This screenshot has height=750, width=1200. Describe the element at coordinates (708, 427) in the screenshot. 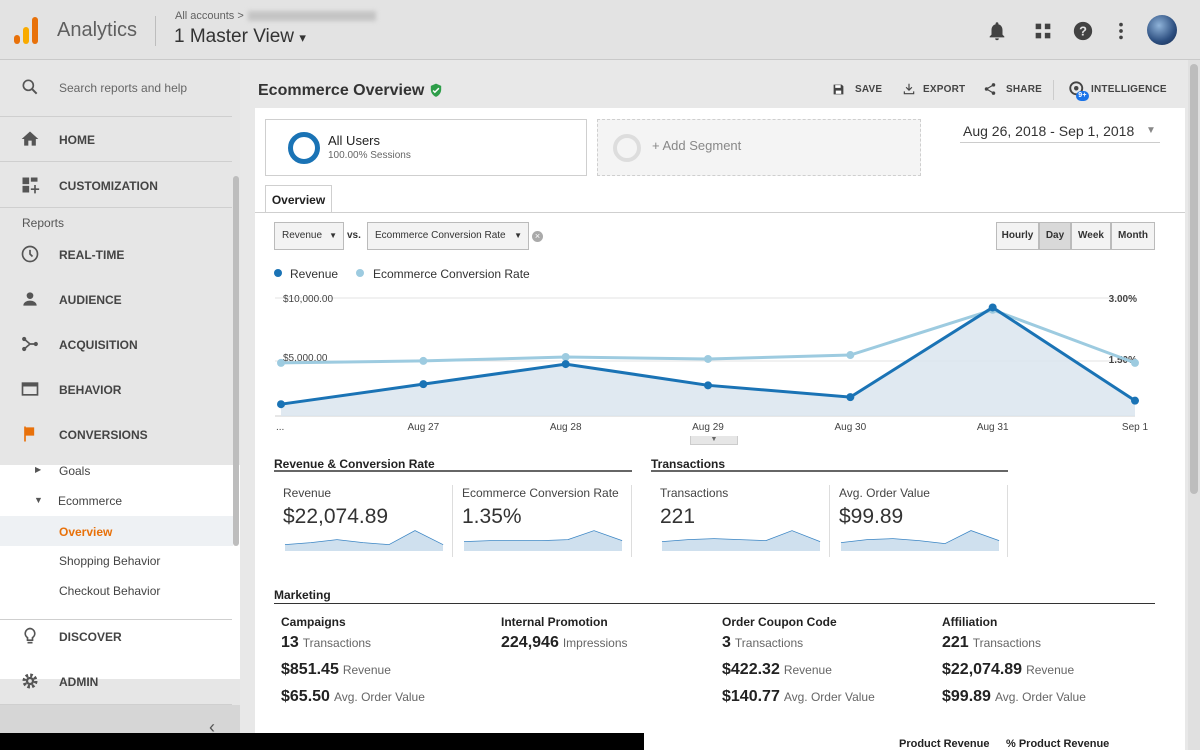

I see `x-tick-label: Aug 29` at that location.